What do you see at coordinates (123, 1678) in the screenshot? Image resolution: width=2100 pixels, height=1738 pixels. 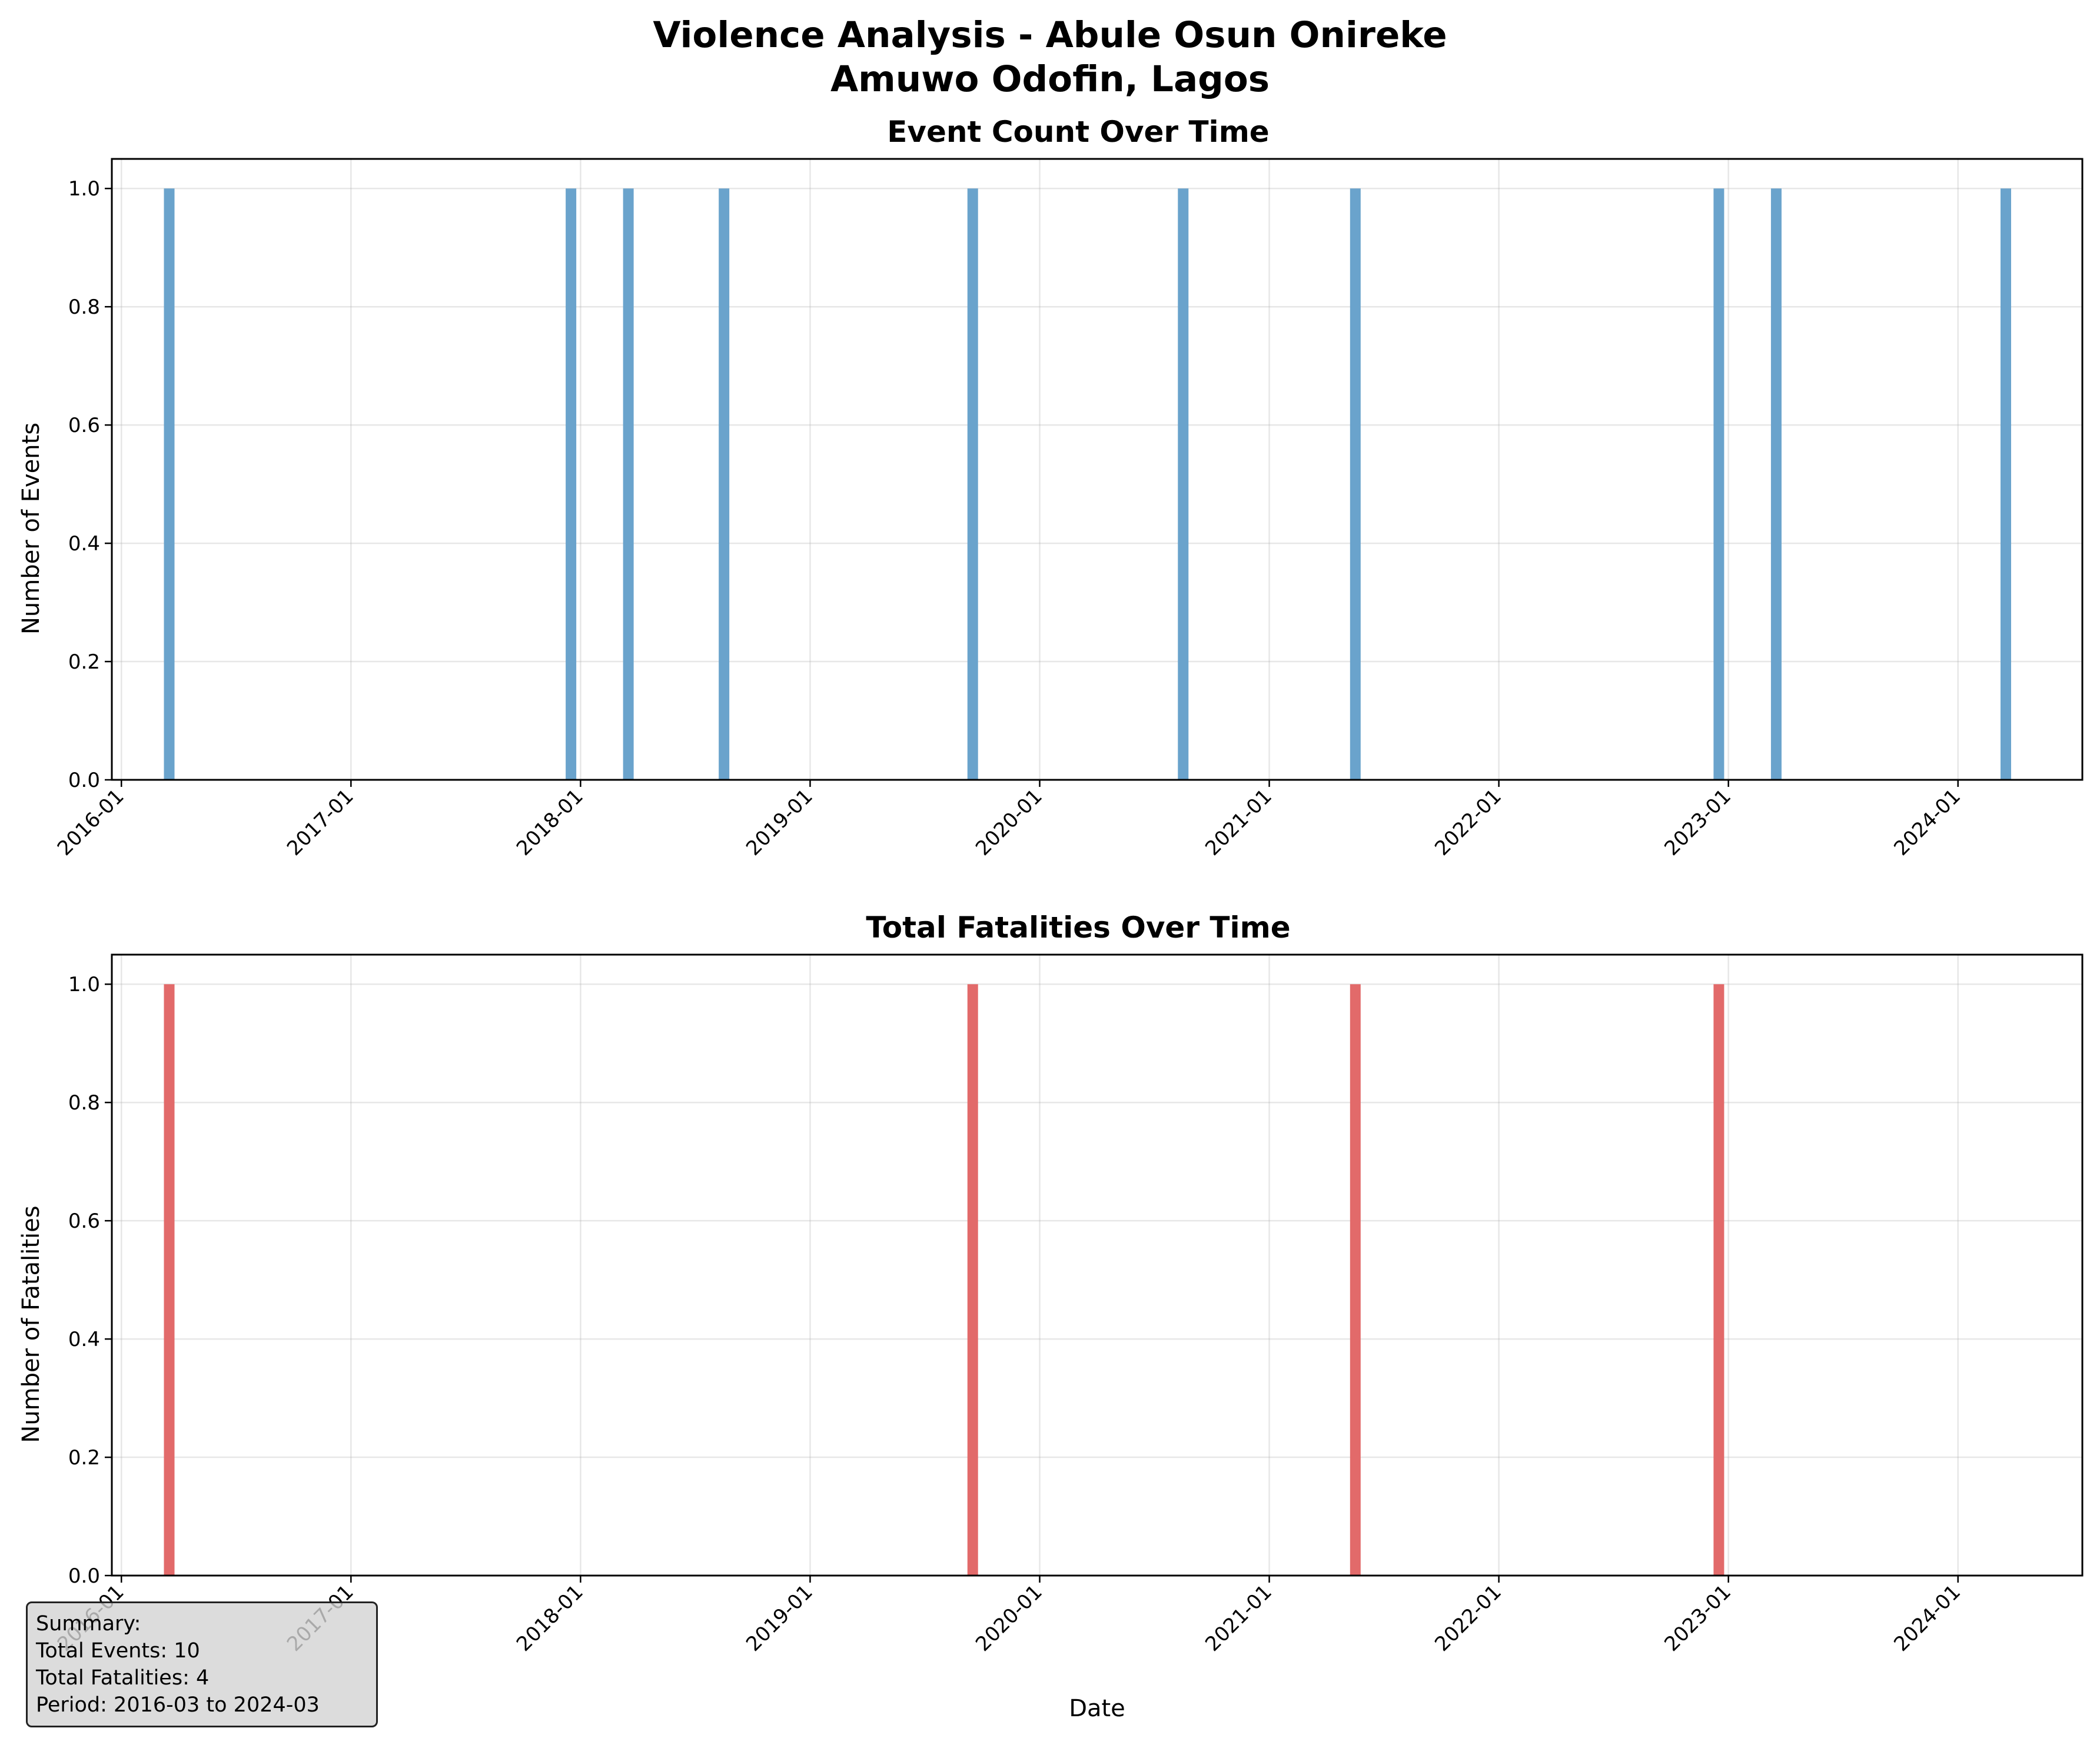 I see `summary-total-fatalities: Total Fatalities: 4` at bounding box center [123, 1678].